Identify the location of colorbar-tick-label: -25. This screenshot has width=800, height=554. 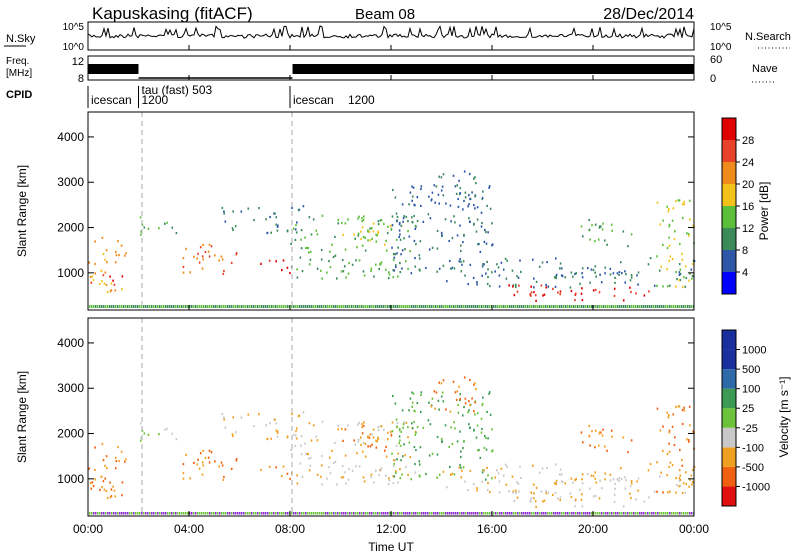
(750, 429).